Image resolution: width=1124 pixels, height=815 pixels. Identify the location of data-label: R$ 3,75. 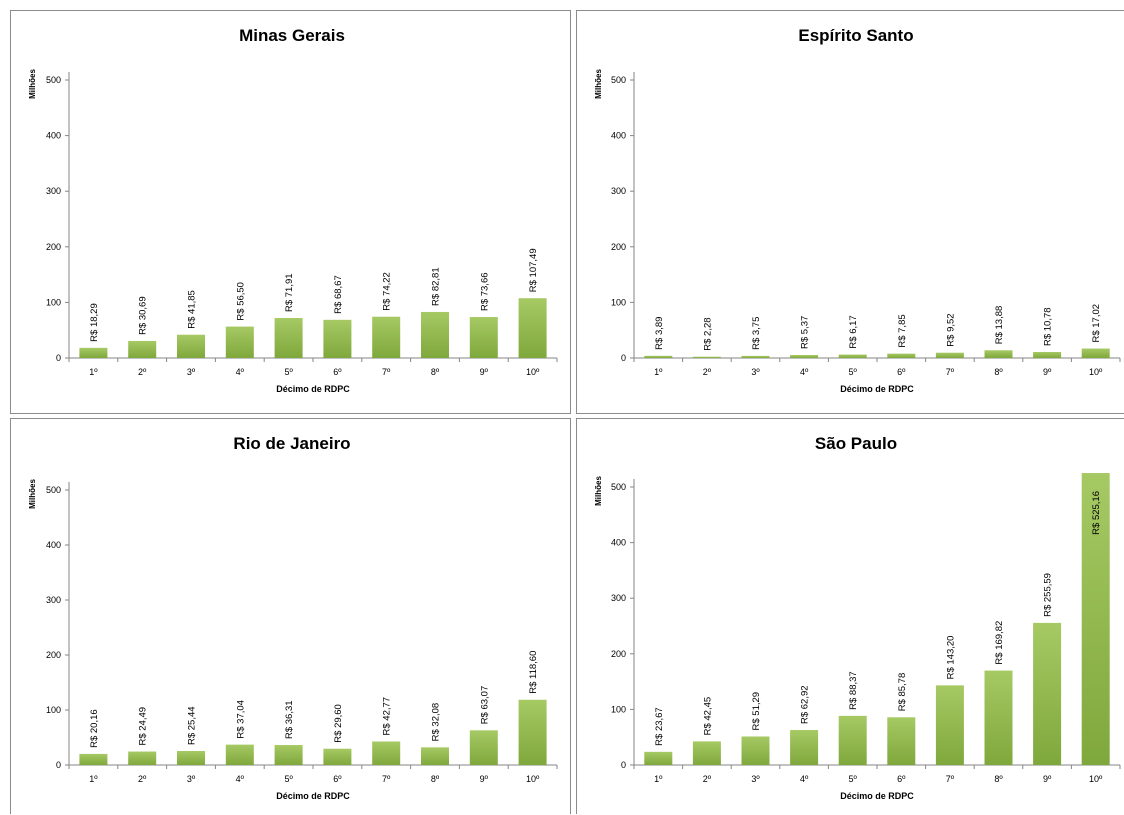
(756, 333).